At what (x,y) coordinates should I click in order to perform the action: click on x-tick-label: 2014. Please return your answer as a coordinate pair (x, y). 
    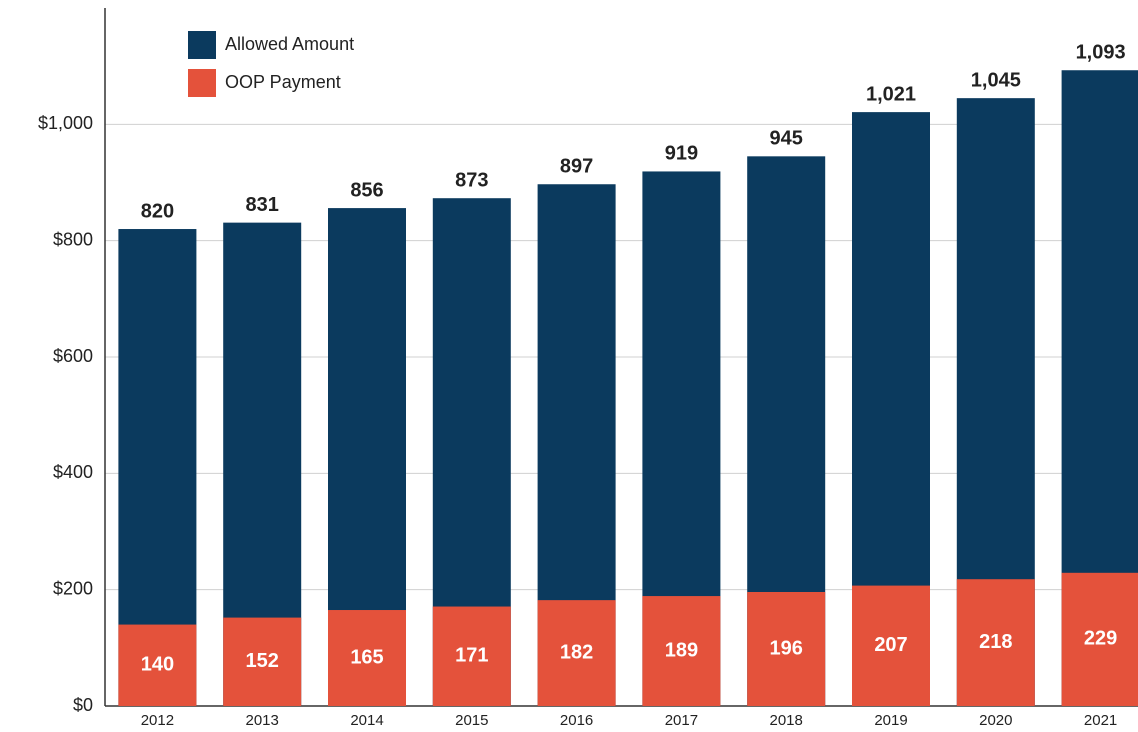
    Looking at the image, I should click on (366, 720).